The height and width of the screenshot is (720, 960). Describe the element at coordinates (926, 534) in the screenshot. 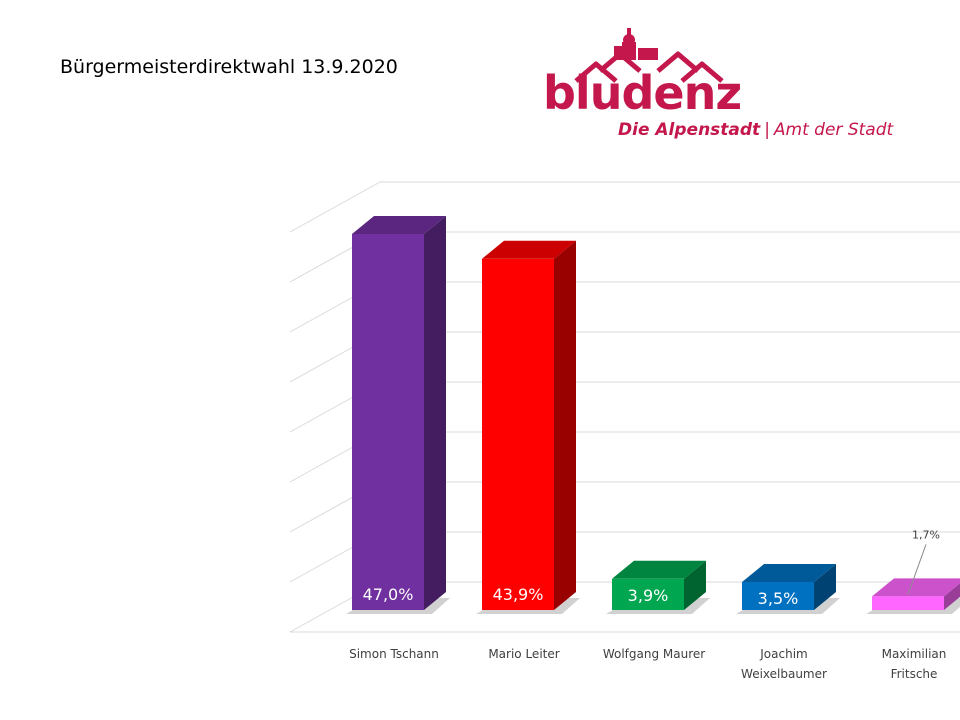

I see `data-label: 1,7%` at that location.